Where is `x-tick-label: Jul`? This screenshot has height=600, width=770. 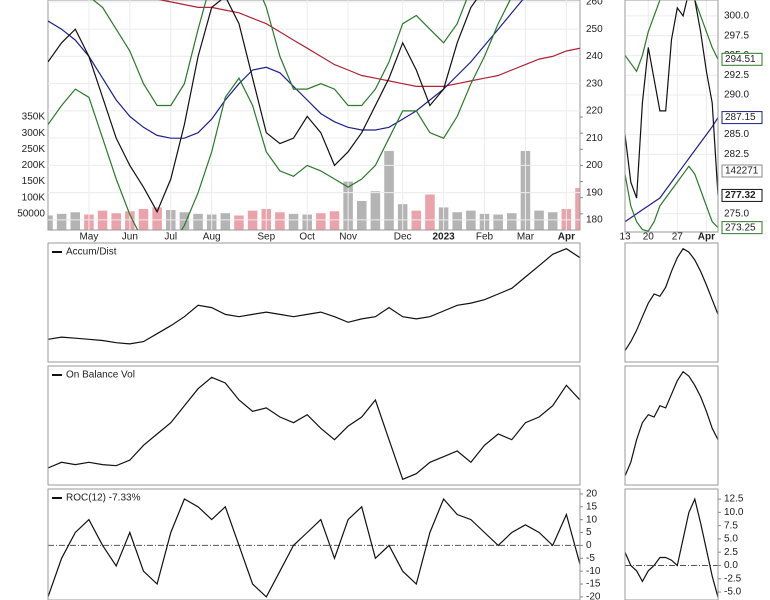 x-tick-label: Jul is located at coordinates (170, 237).